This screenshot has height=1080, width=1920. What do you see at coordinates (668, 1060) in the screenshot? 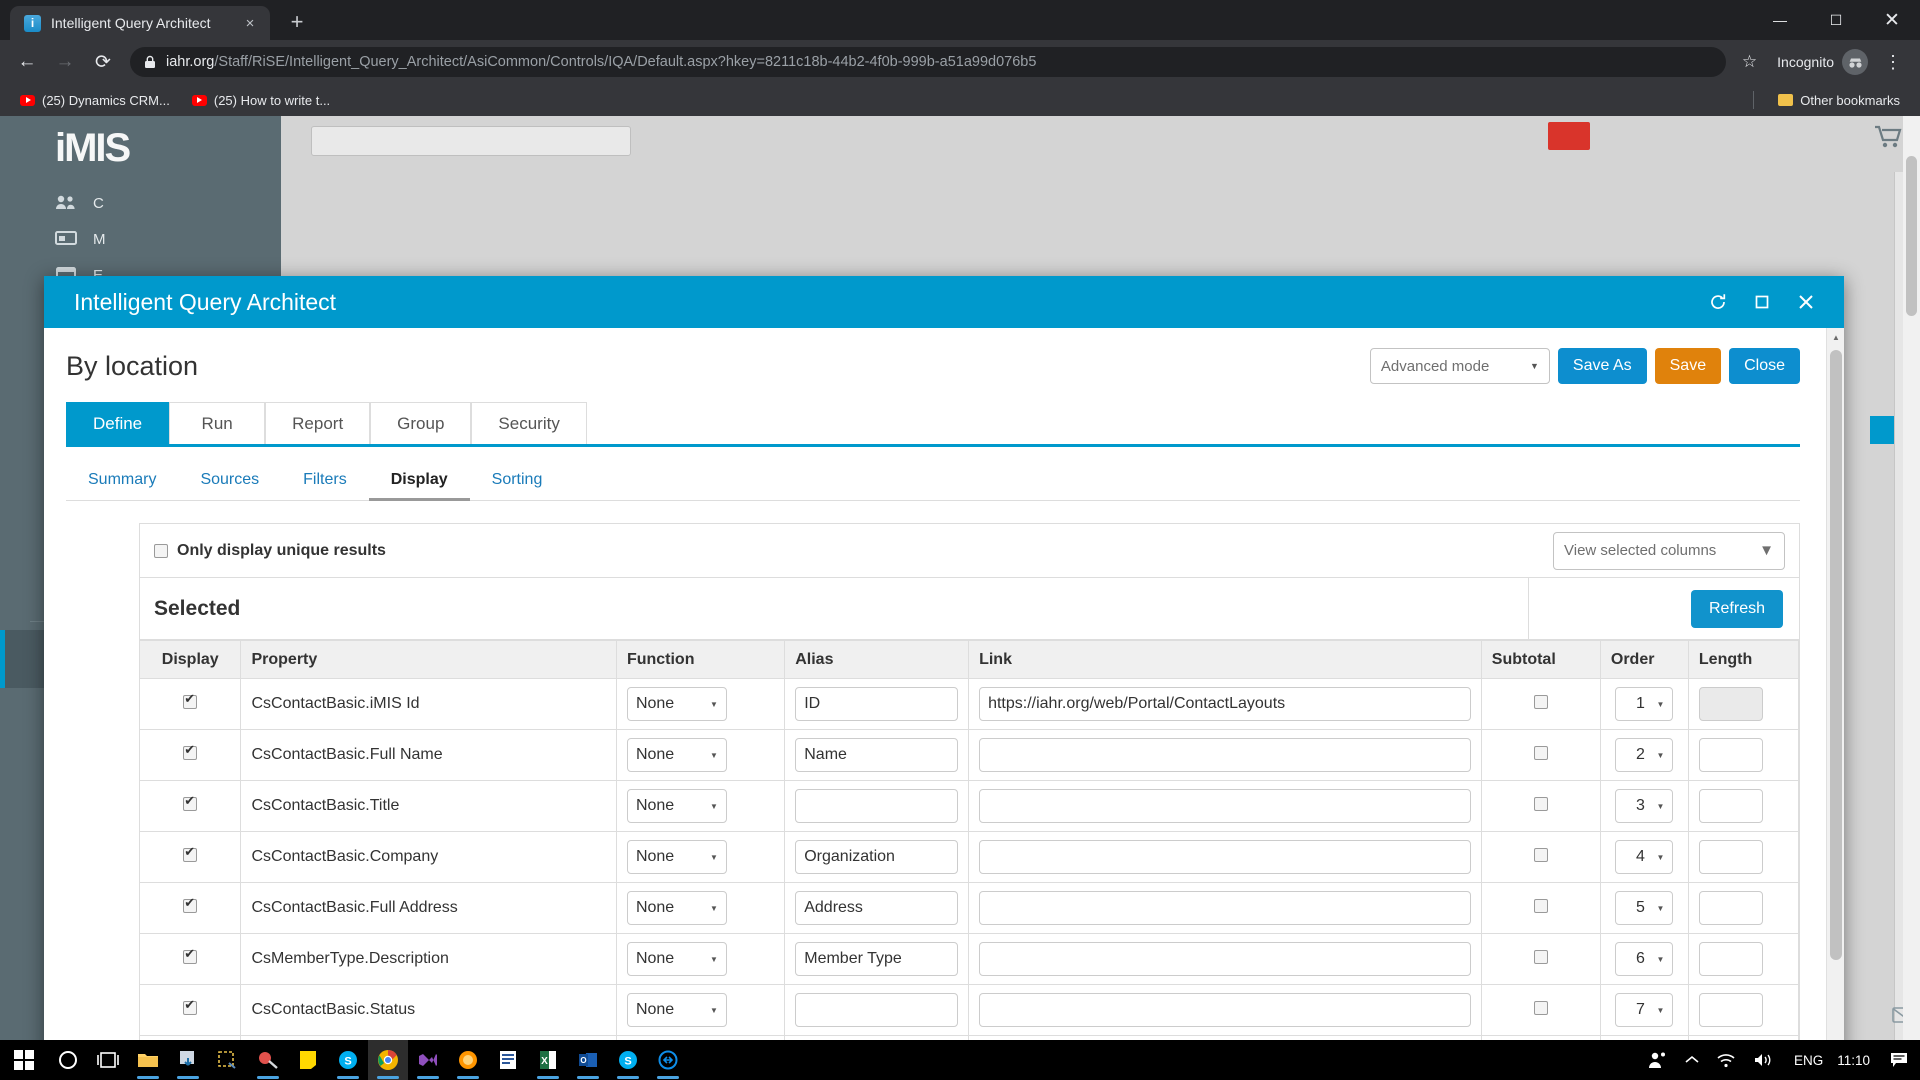
I see `teamviewer-icon` at bounding box center [668, 1060].